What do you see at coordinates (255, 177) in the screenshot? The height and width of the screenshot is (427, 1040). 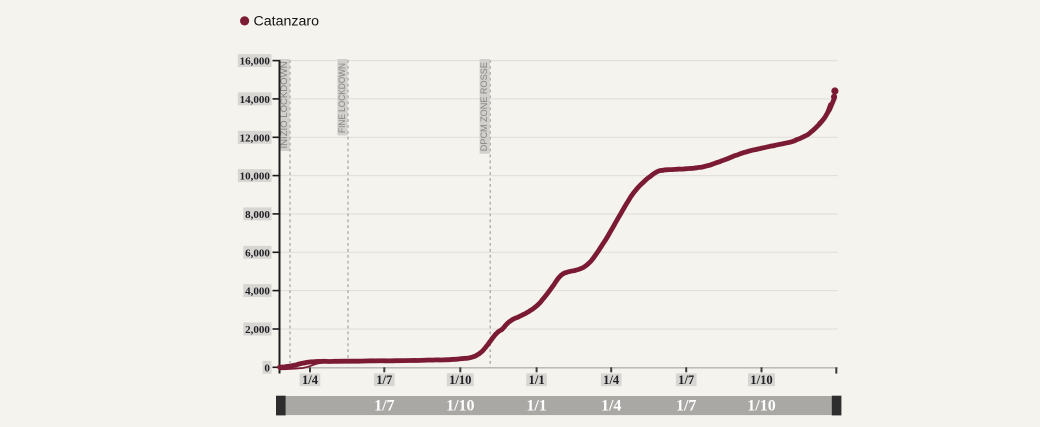 I see `svg-text: 10,000` at bounding box center [255, 177].